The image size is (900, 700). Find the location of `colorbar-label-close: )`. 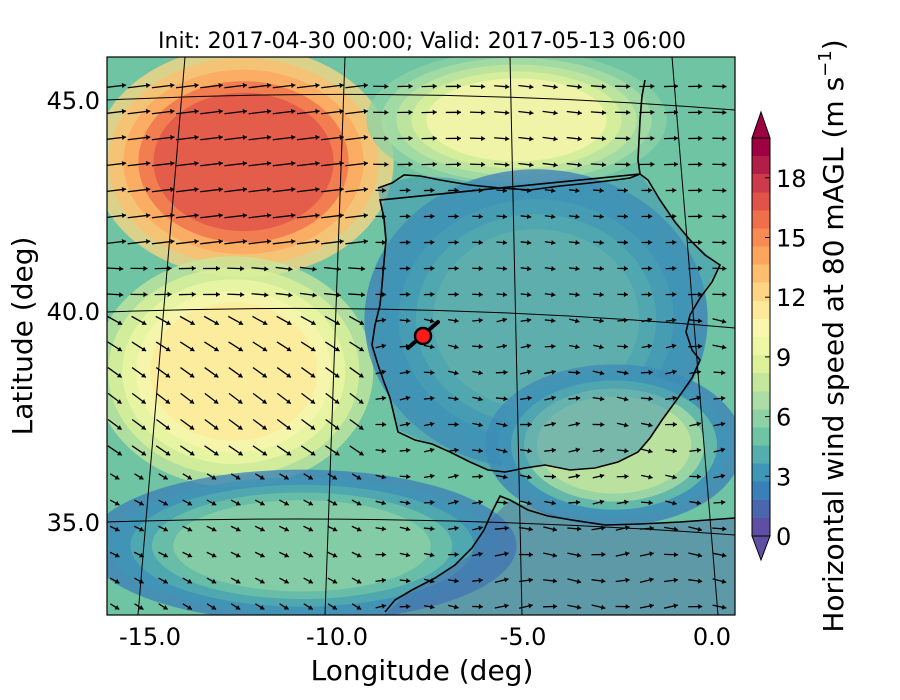

colorbar-label-close: ) is located at coordinates (833, 44).